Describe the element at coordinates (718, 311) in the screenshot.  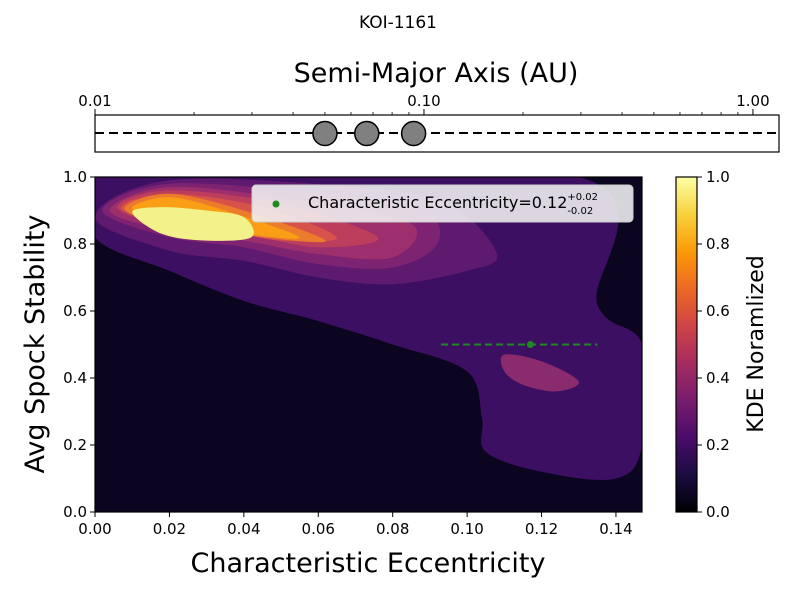
I see `colorbar-tick-label: 0.6` at that location.